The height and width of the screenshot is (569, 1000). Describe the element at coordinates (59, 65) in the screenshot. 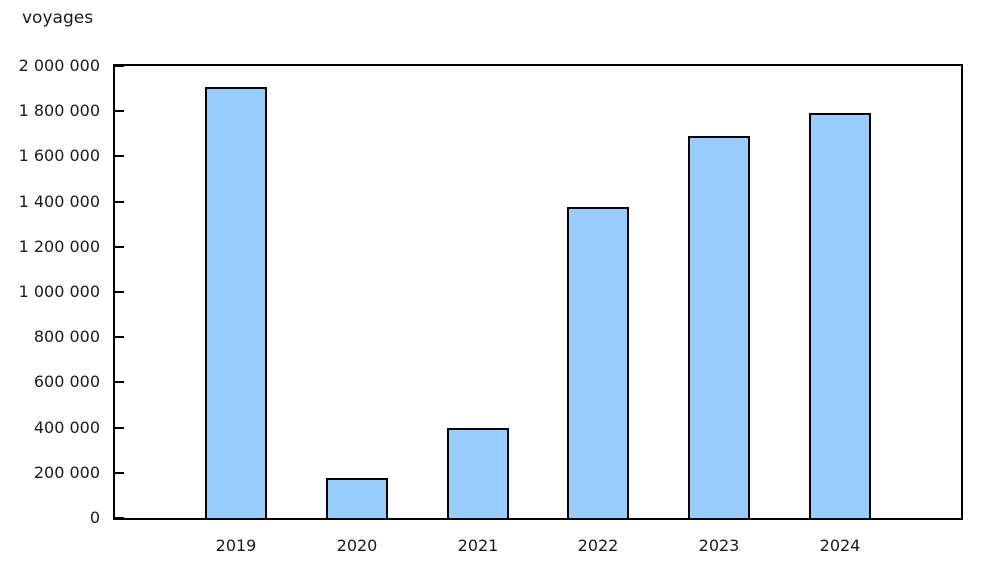

I see `y-tick-label: 2 000 000` at that location.